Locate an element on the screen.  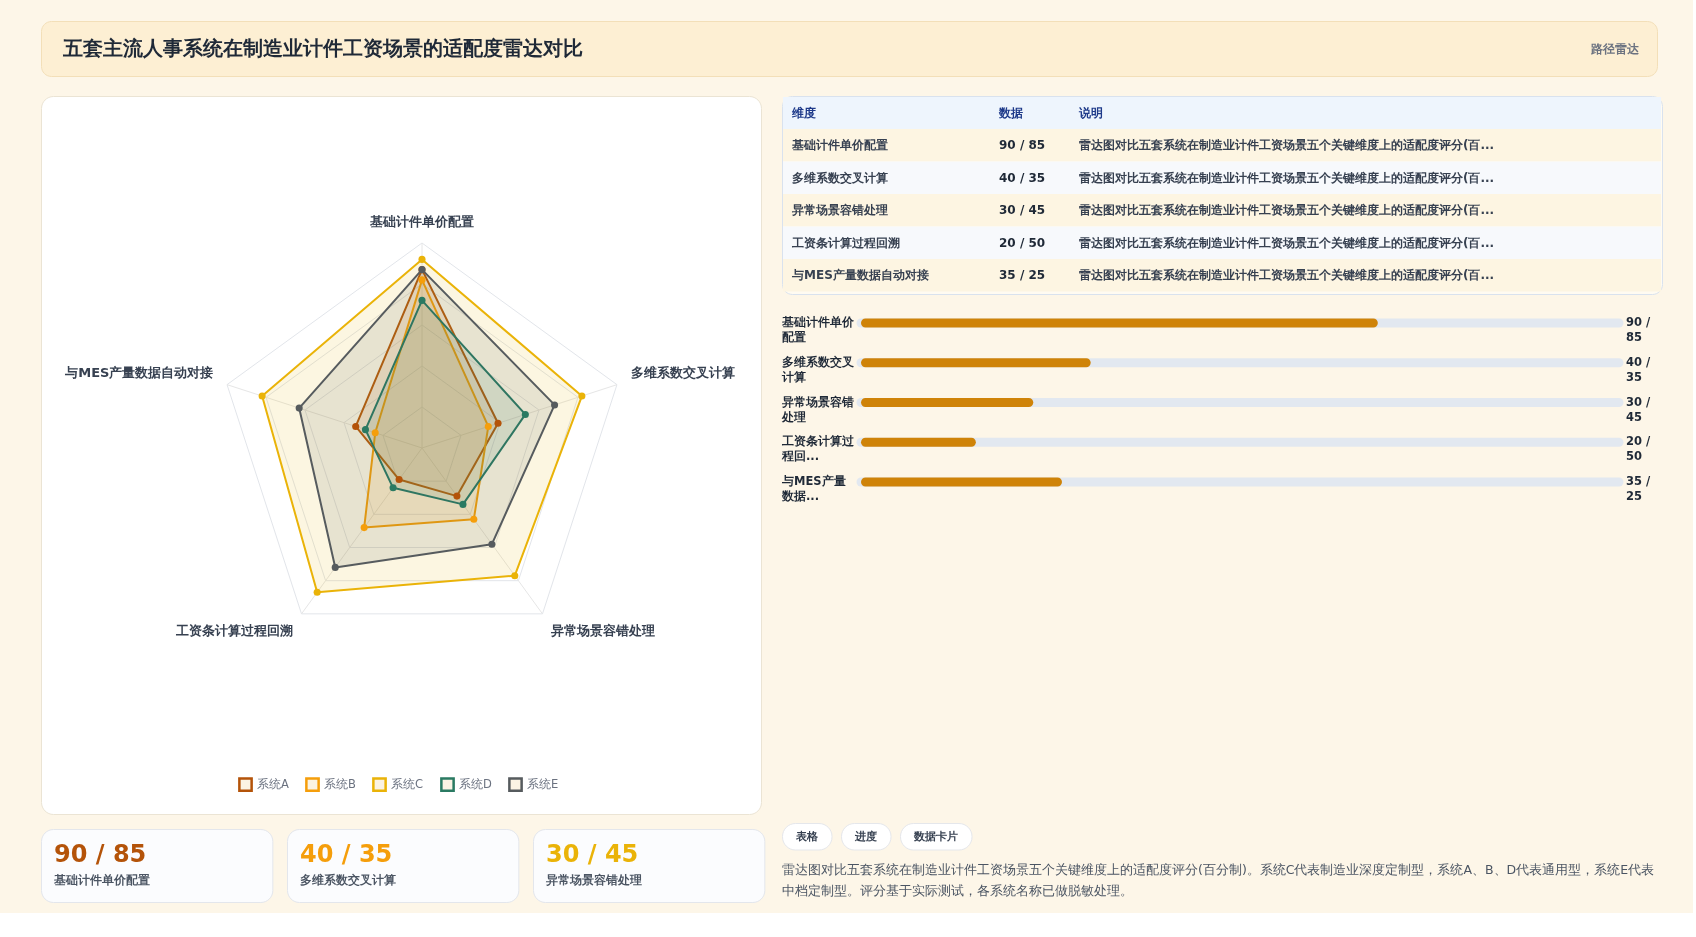
y-tick-label: 基础计件单价配置 is located at coordinates (818, 329).